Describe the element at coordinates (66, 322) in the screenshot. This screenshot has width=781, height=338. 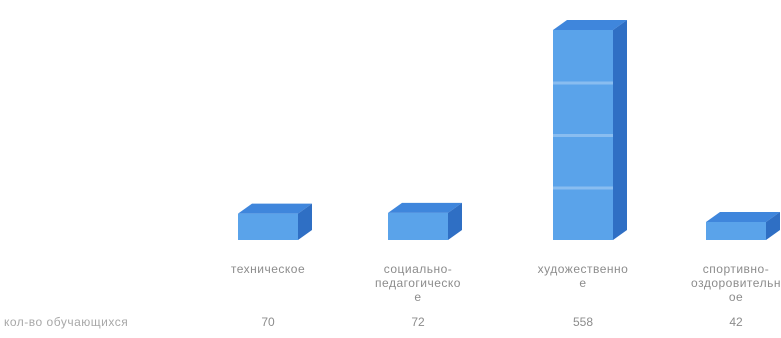
I see `series-name-label: кол-во обучающихся` at that location.